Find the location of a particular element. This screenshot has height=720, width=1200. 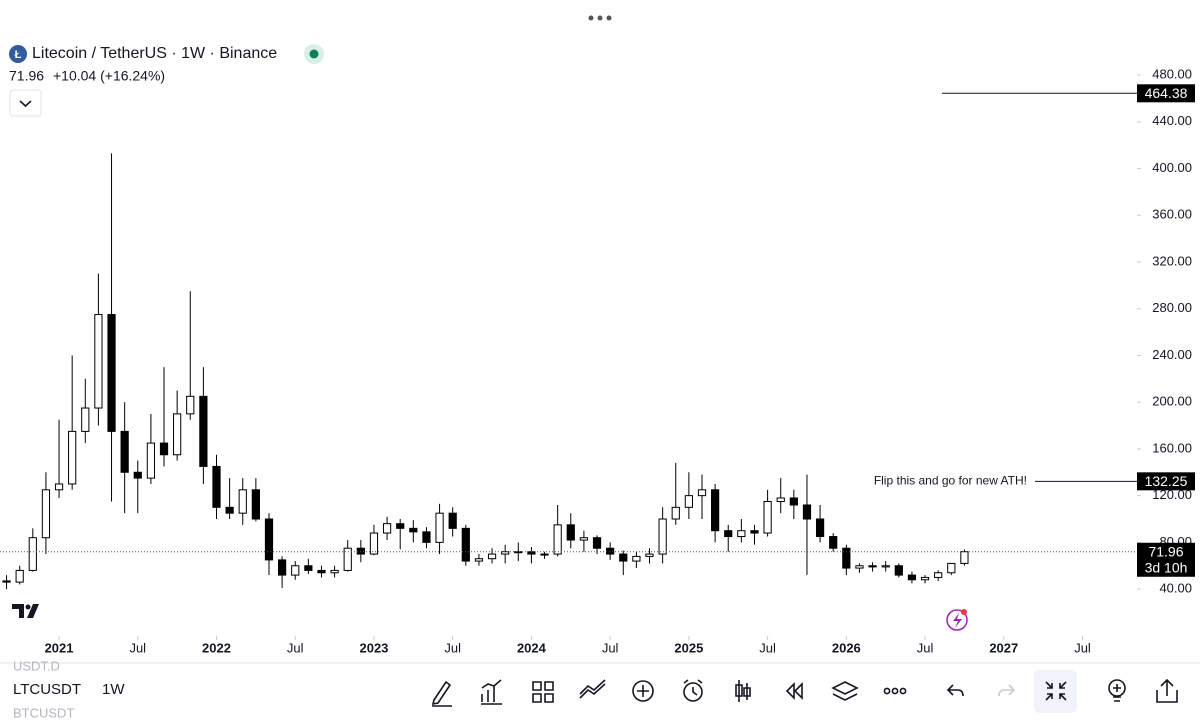

fullscreen-button is located at coordinates (1055, 691).